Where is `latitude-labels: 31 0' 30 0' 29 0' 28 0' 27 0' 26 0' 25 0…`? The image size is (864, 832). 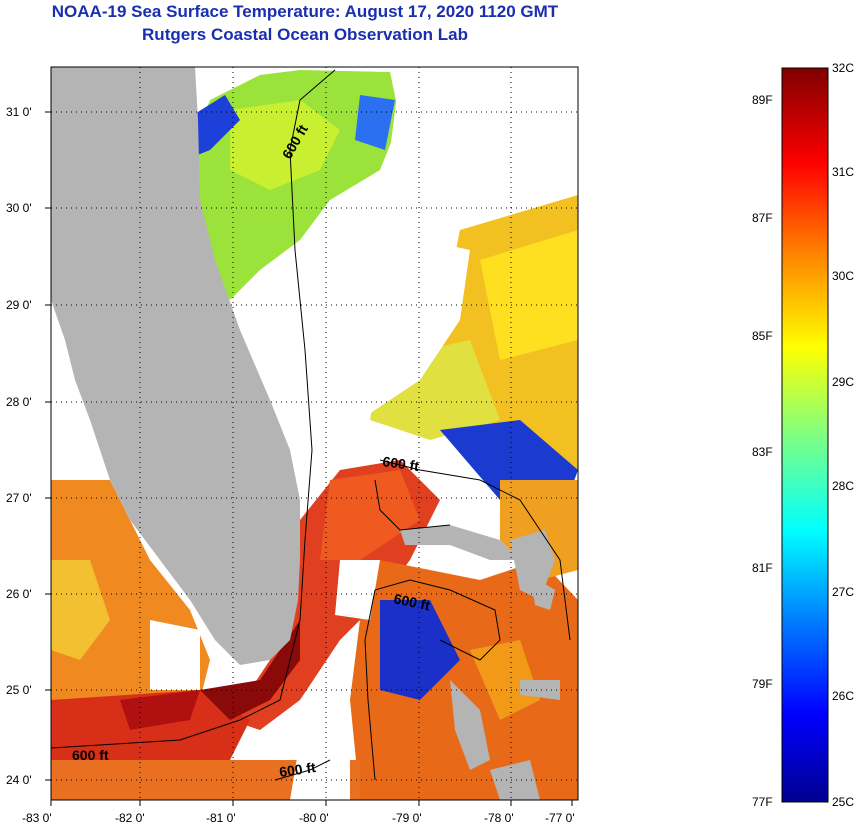 latitude-labels: 31 0' 30 0' 29 0' 28 0' 27 0' 26 0' 25 0… is located at coordinates (19, 446).